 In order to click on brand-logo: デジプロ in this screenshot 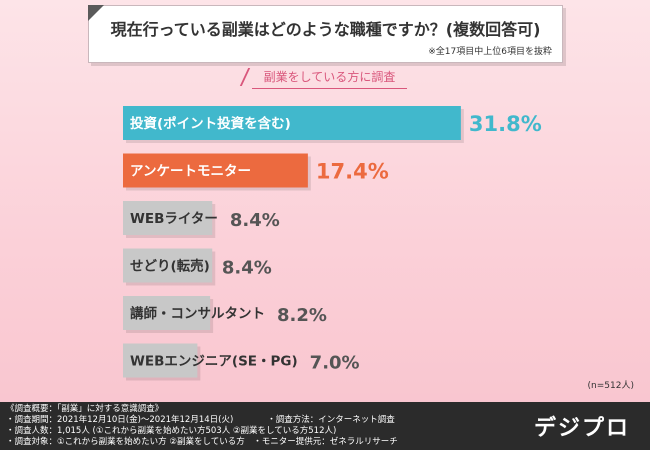, I will do `click(581, 428)`.